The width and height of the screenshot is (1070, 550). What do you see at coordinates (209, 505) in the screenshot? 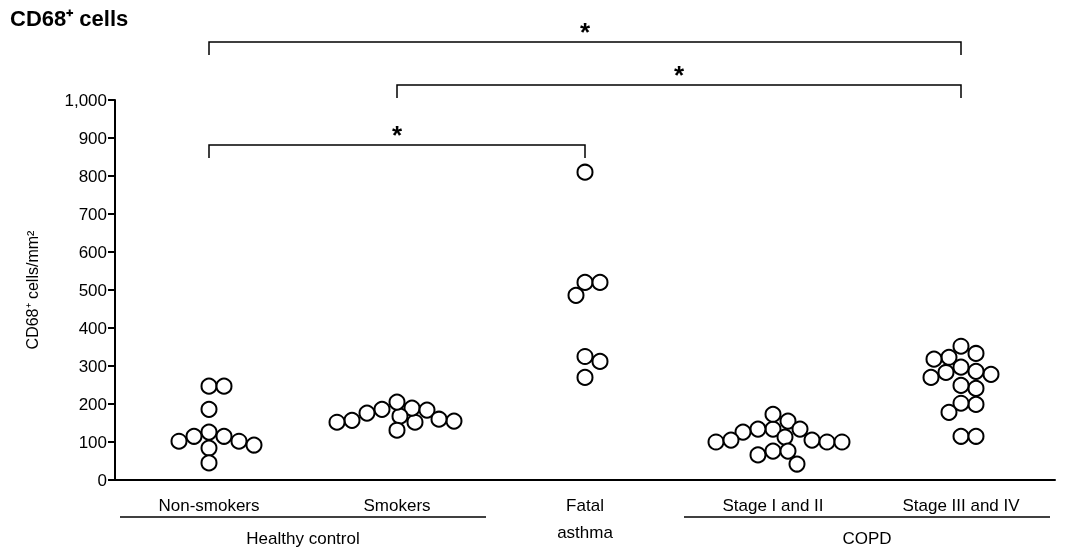
I see `x-tick-label: Non-smokers` at bounding box center [209, 505].